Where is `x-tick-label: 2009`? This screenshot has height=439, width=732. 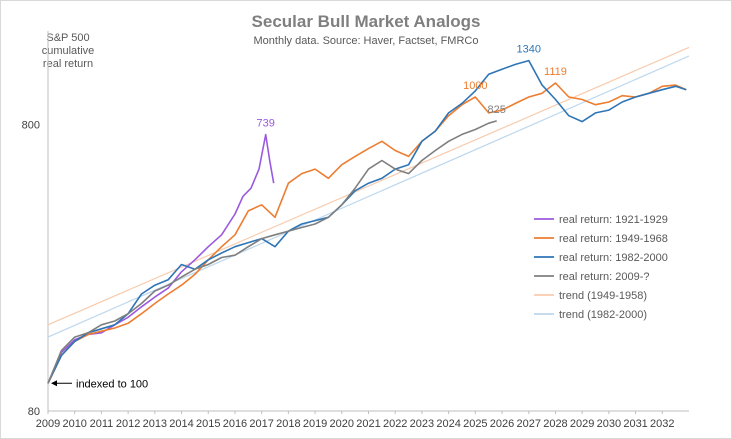 x-tick-label: 2009 is located at coordinates (48, 424).